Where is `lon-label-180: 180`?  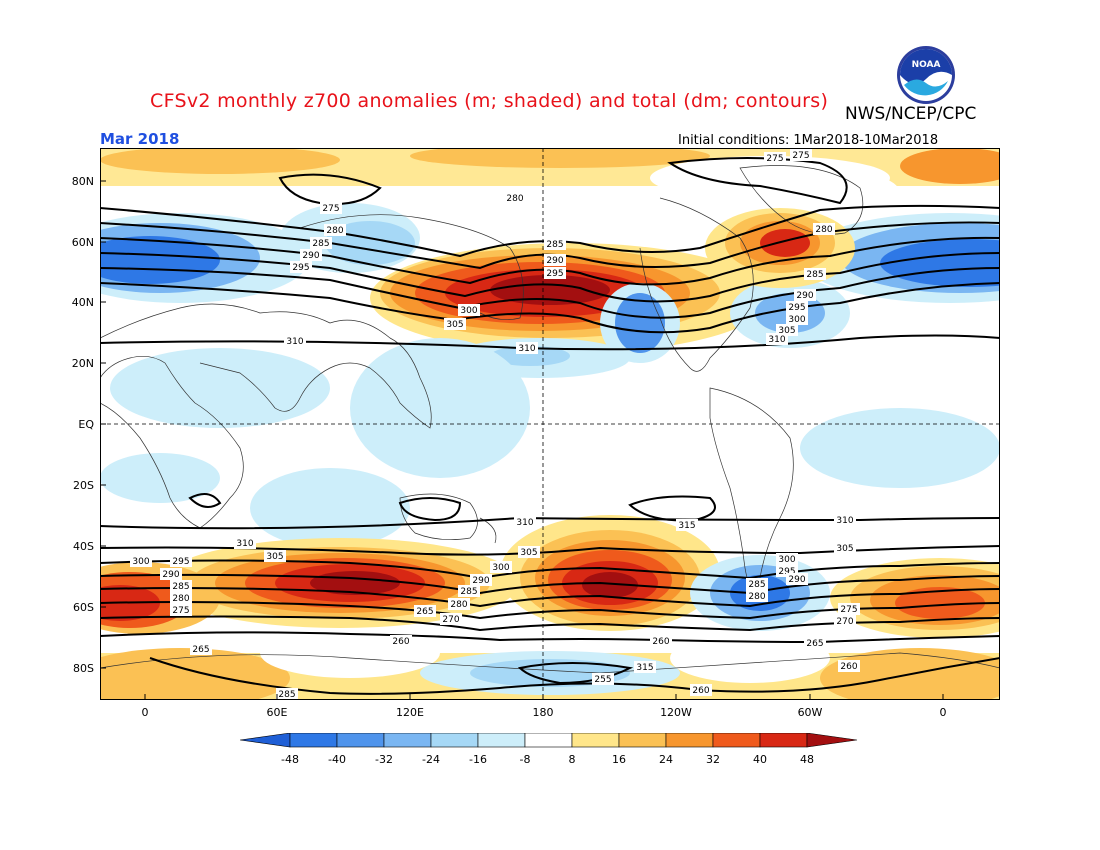 lon-label-180: 180 is located at coordinates (543, 712).